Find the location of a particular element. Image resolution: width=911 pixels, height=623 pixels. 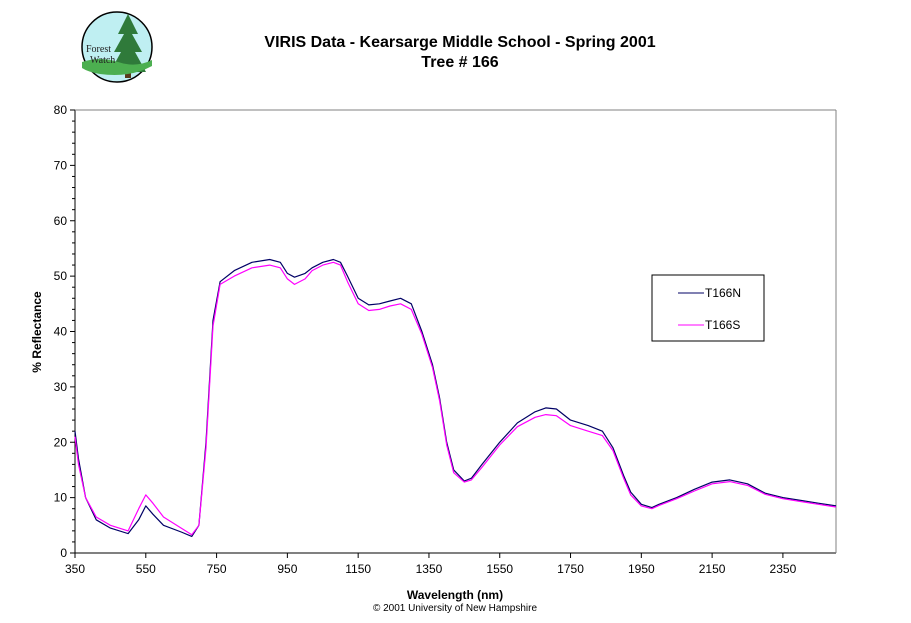

y-tick-label: 60 is located at coordinates (61, 221).